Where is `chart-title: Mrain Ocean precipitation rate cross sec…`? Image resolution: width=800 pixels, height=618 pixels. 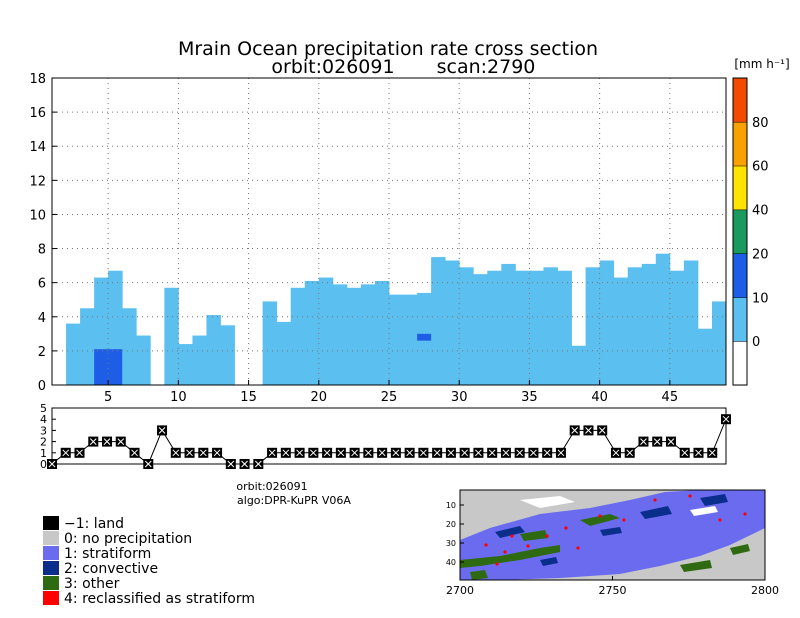 chart-title: Mrain Ocean precipitation rate cross sec… is located at coordinates (388, 49).